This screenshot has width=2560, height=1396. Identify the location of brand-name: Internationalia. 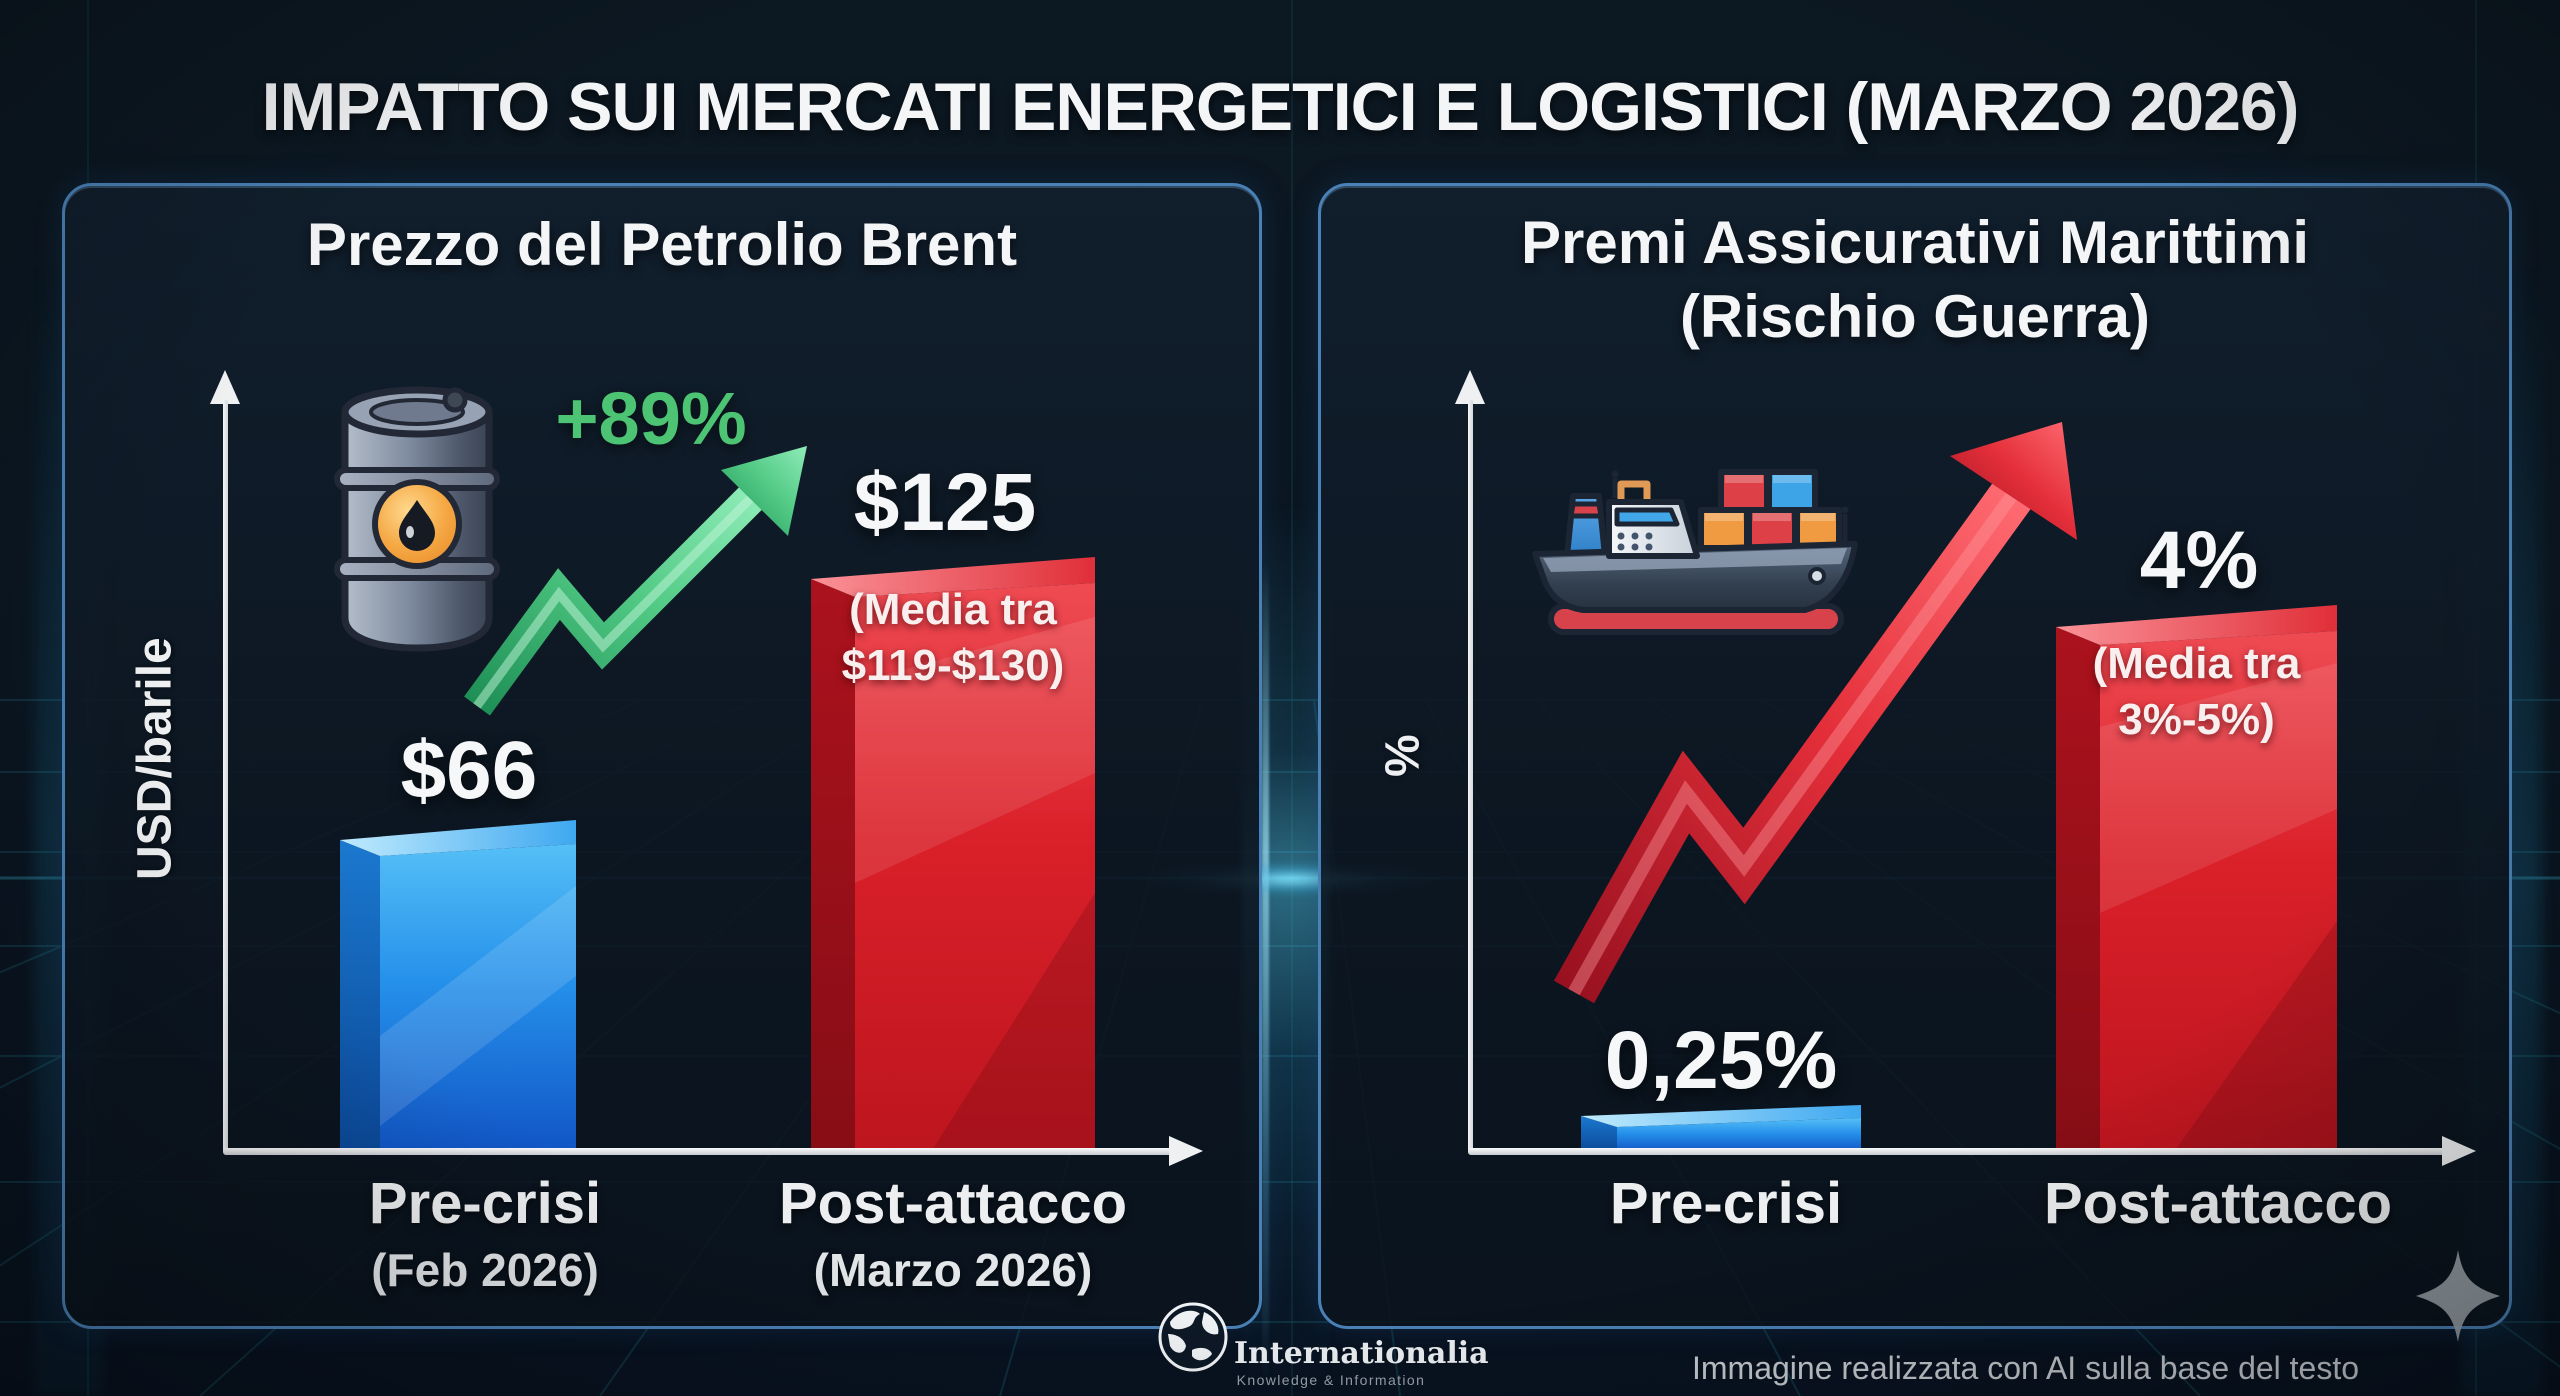
(1361, 1353).